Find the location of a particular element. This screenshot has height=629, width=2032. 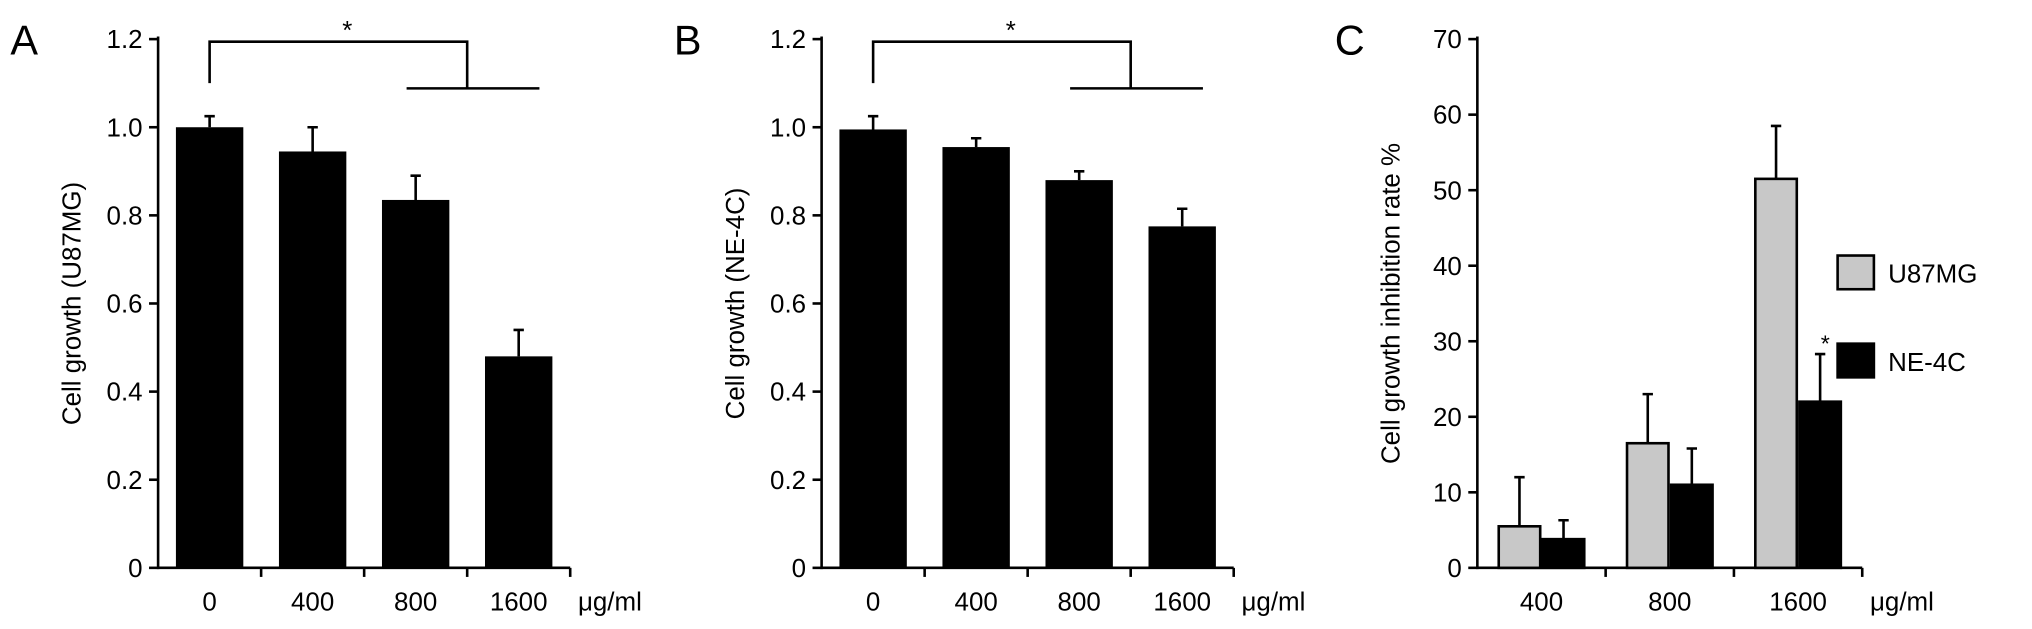

panel-label: C is located at coordinates (1350, 40).